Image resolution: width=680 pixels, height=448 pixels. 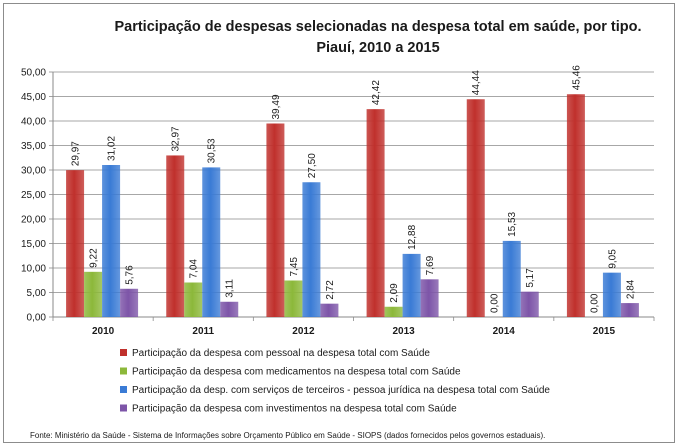 I want to click on data-label: 31,02, so click(x=112, y=148).